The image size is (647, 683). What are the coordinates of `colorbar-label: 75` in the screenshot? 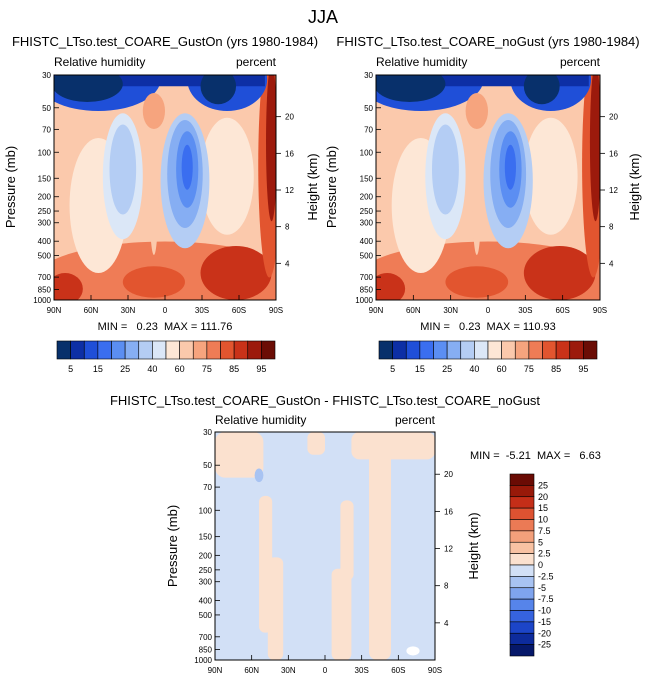 It's located at (529, 369).